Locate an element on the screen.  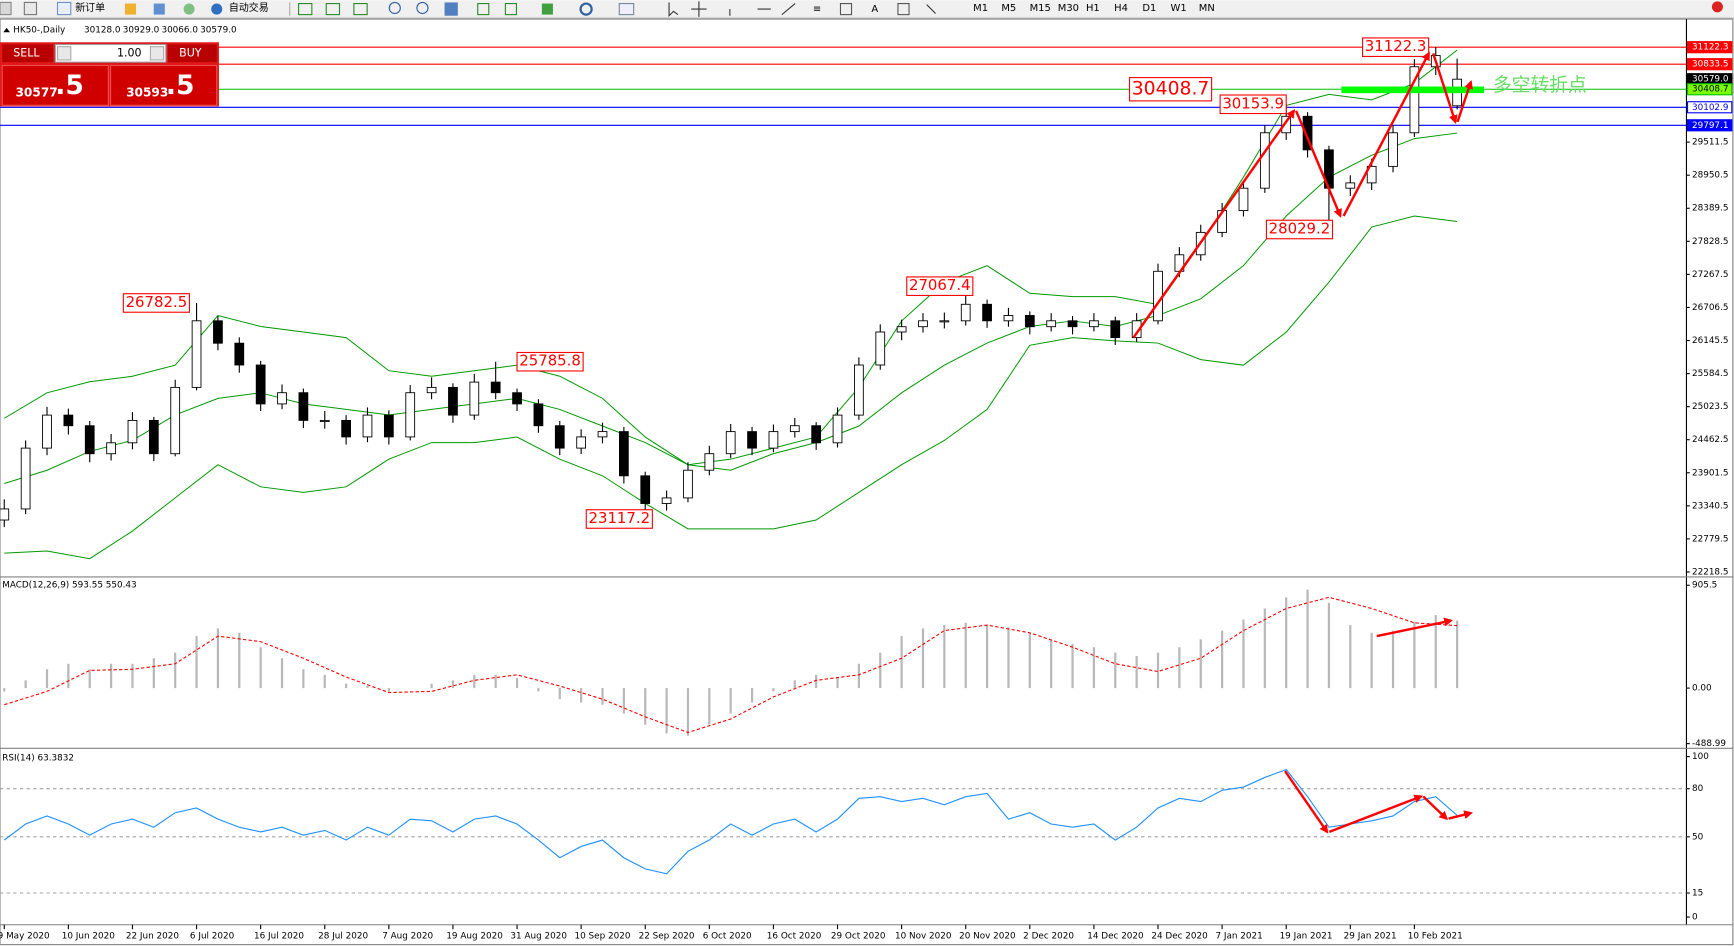
buy-label: BUY is located at coordinates (190, 52).